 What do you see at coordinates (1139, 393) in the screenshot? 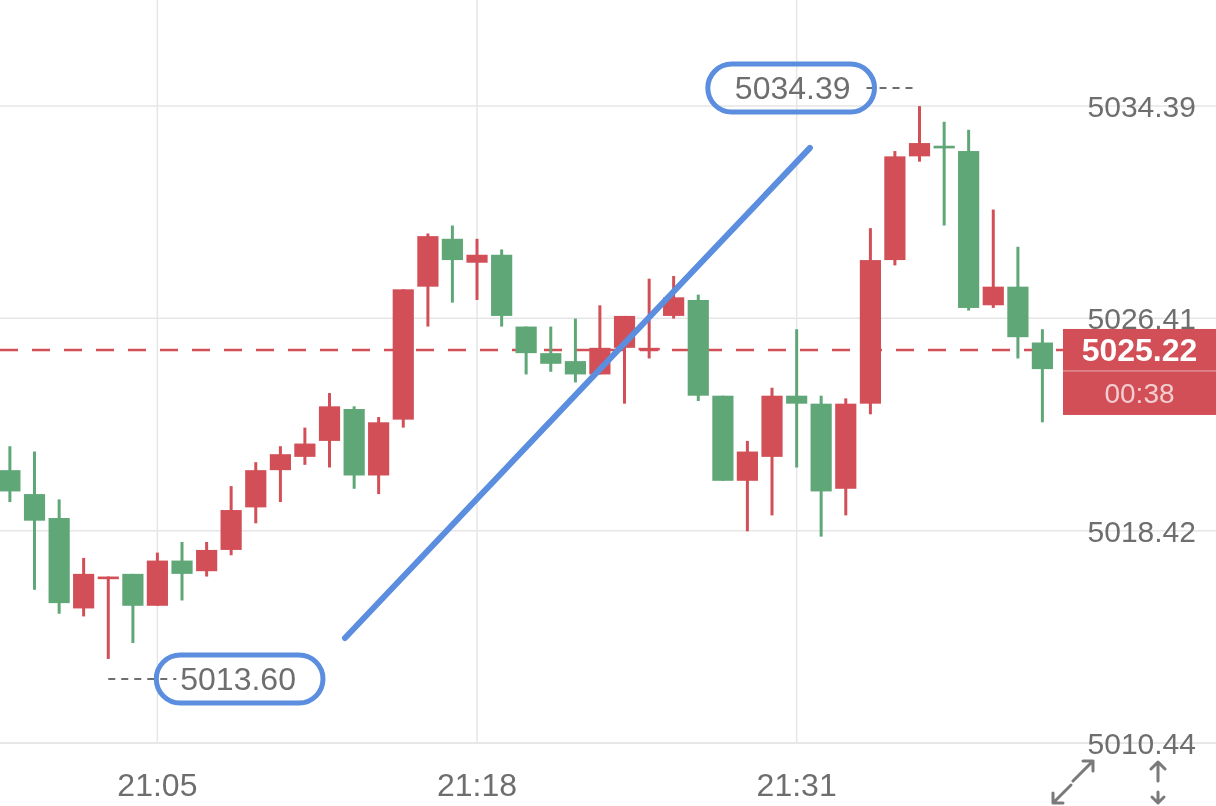
I see `annotation: 00:38` at bounding box center [1139, 393].